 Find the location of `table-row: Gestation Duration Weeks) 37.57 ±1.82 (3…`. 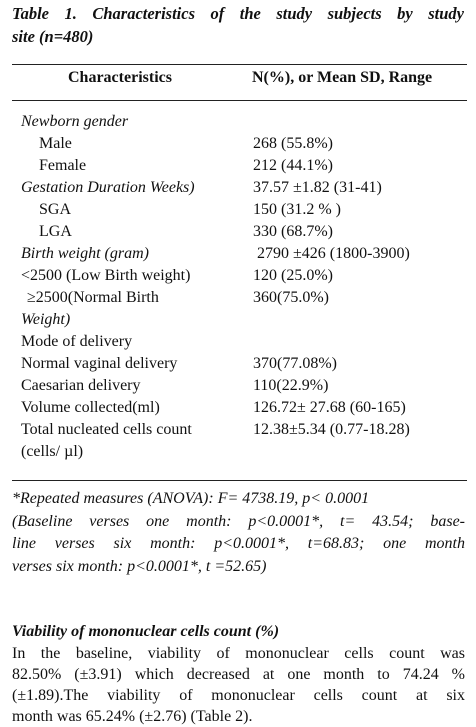

table-row: Gestation Duration Weeks) 37.57 ±1.82 (3… is located at coordinates (238, 188).